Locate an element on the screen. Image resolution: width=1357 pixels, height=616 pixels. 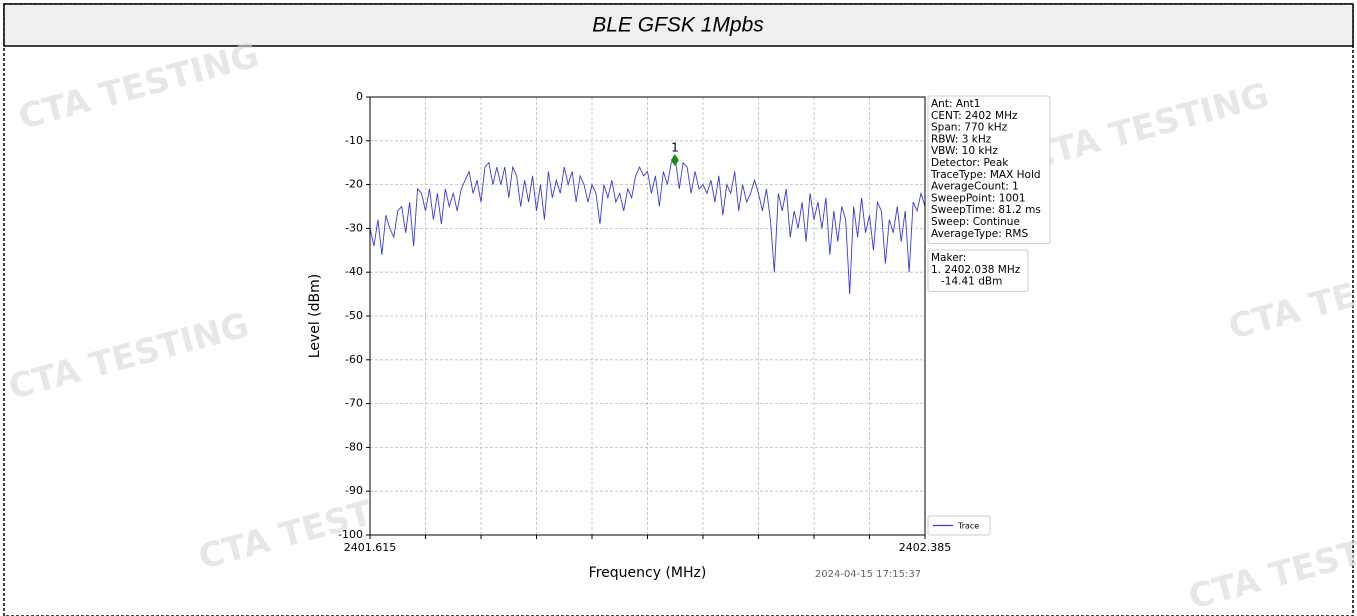
y-tick-label: -10 is located at coordinates (354, 140).